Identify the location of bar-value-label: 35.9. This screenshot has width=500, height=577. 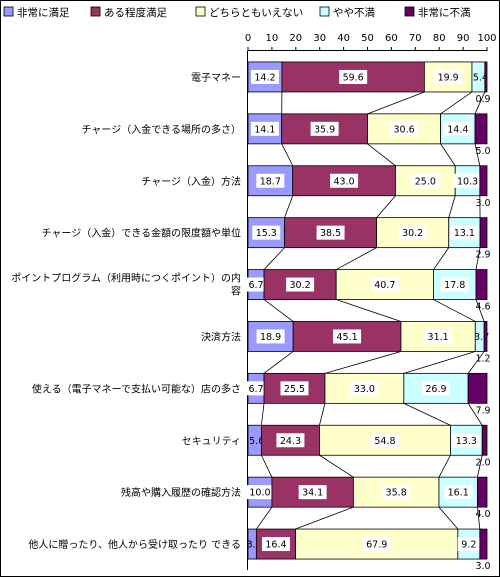
(324, 129).